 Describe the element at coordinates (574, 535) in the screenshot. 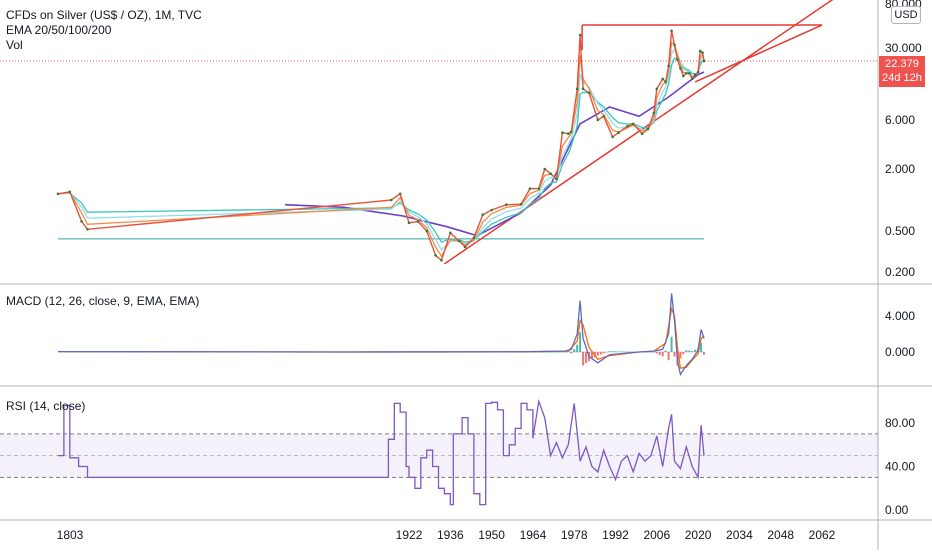

I see `x-tick-label: 1978` at that location.